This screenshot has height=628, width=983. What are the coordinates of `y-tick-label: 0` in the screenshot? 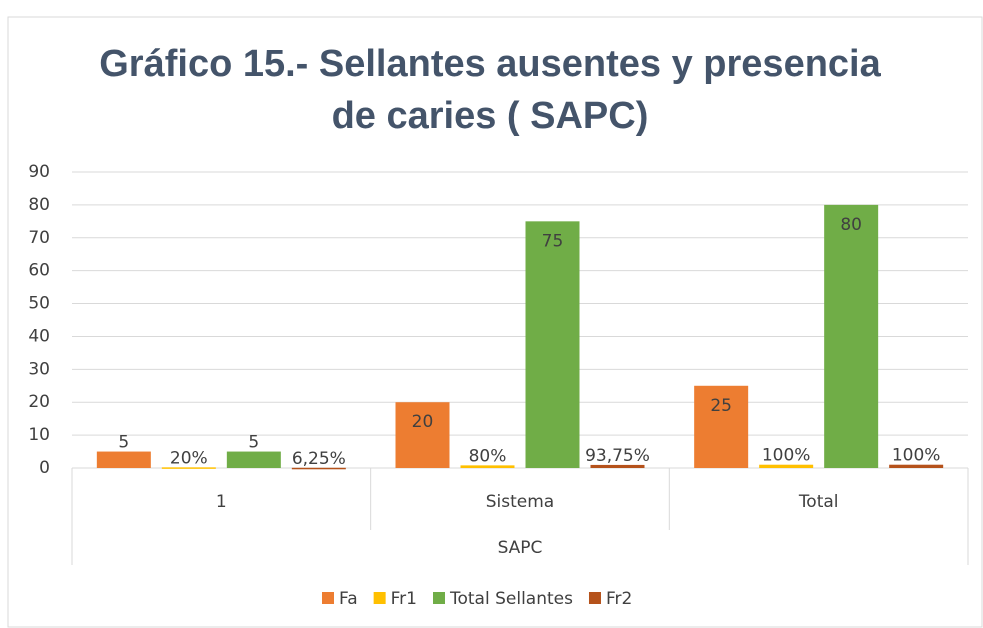 It's located at (44, 468).